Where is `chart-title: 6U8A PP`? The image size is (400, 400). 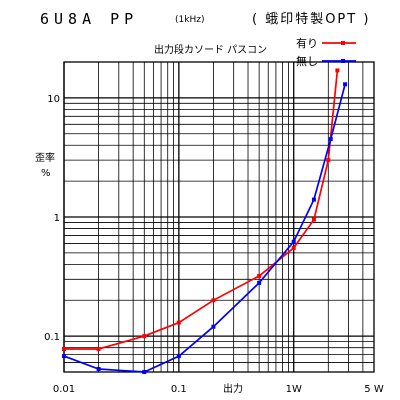 chart-title: 6U8A PP is located at coordinates (89, 19).